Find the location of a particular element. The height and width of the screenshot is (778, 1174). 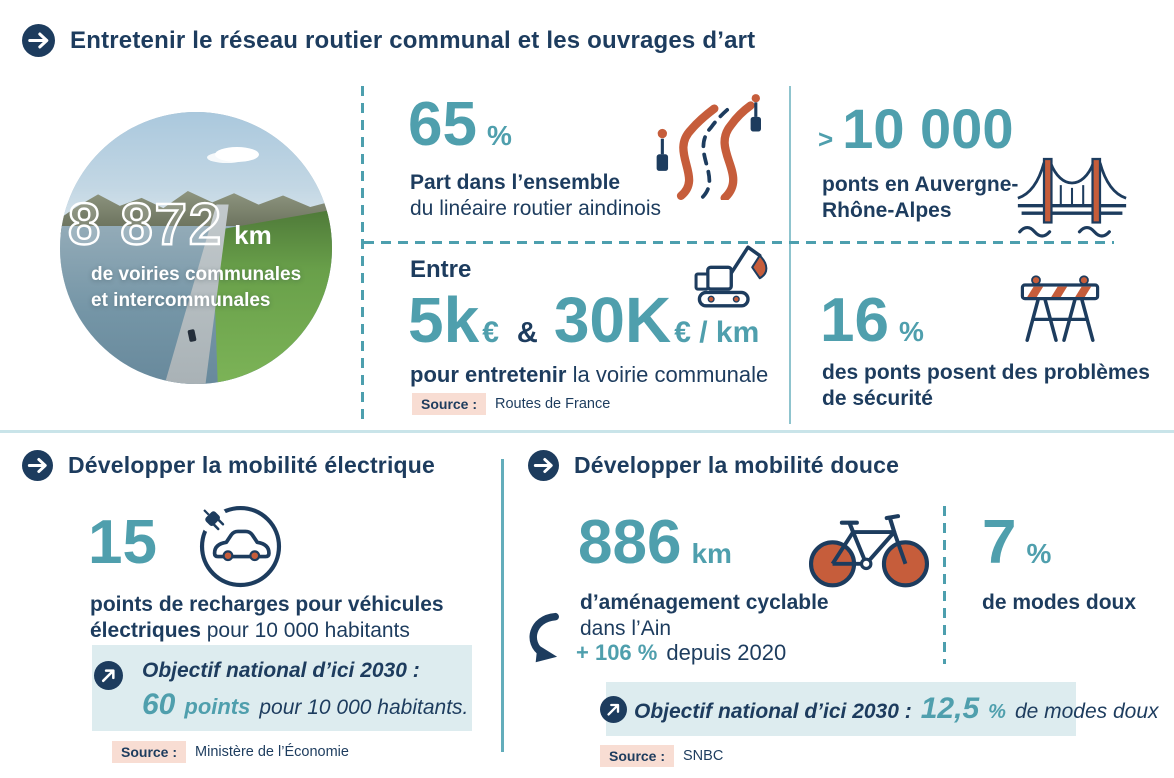

stat-safety-unit: % is located at coordinates (911, 331).